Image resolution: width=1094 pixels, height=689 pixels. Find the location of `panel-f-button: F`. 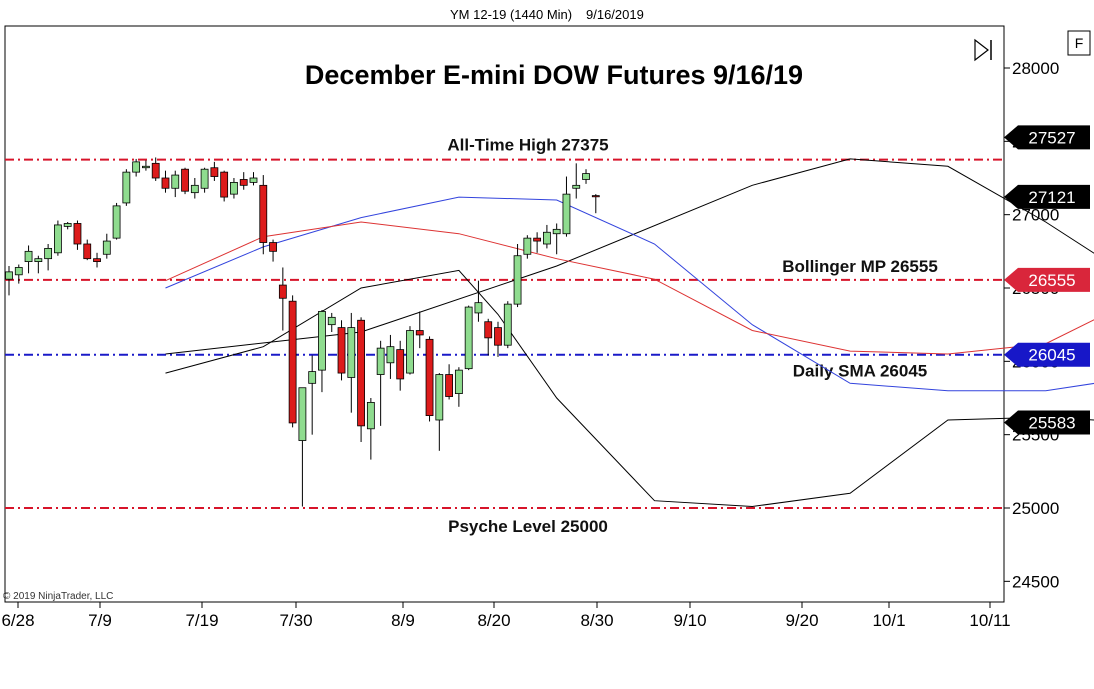

panel-f-button: F is located at coordinates (1079, 43).